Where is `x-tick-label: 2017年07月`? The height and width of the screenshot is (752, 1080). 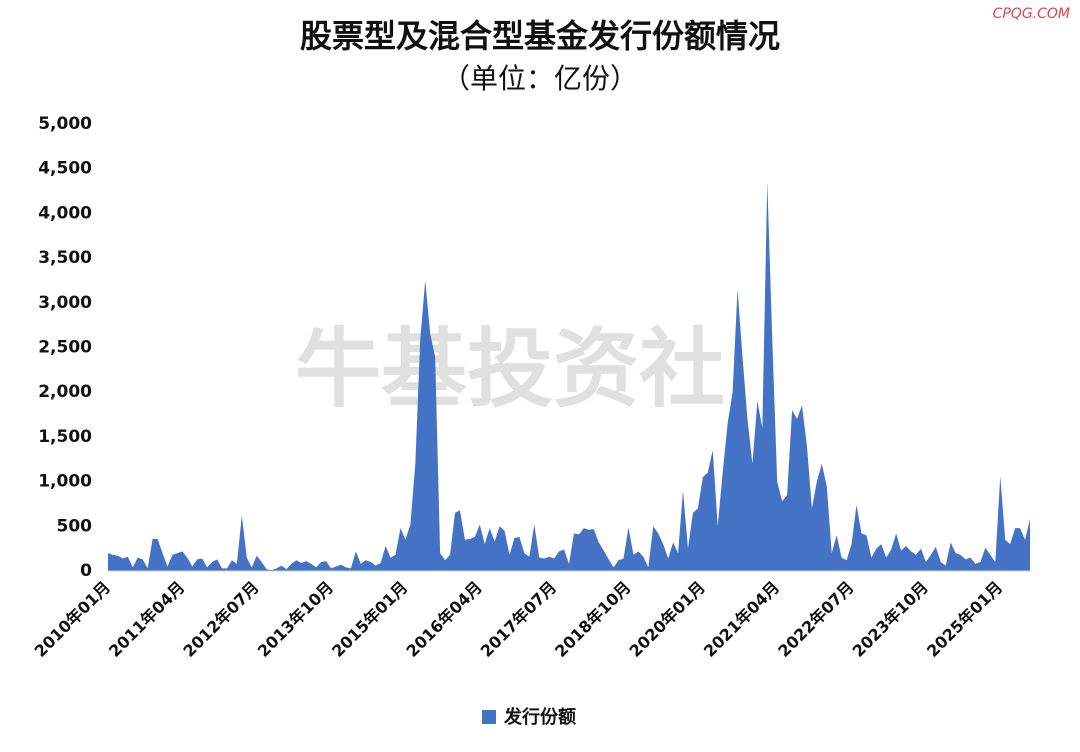
x-tick-label: 2017年07月 is located at coordinates (518, 619).